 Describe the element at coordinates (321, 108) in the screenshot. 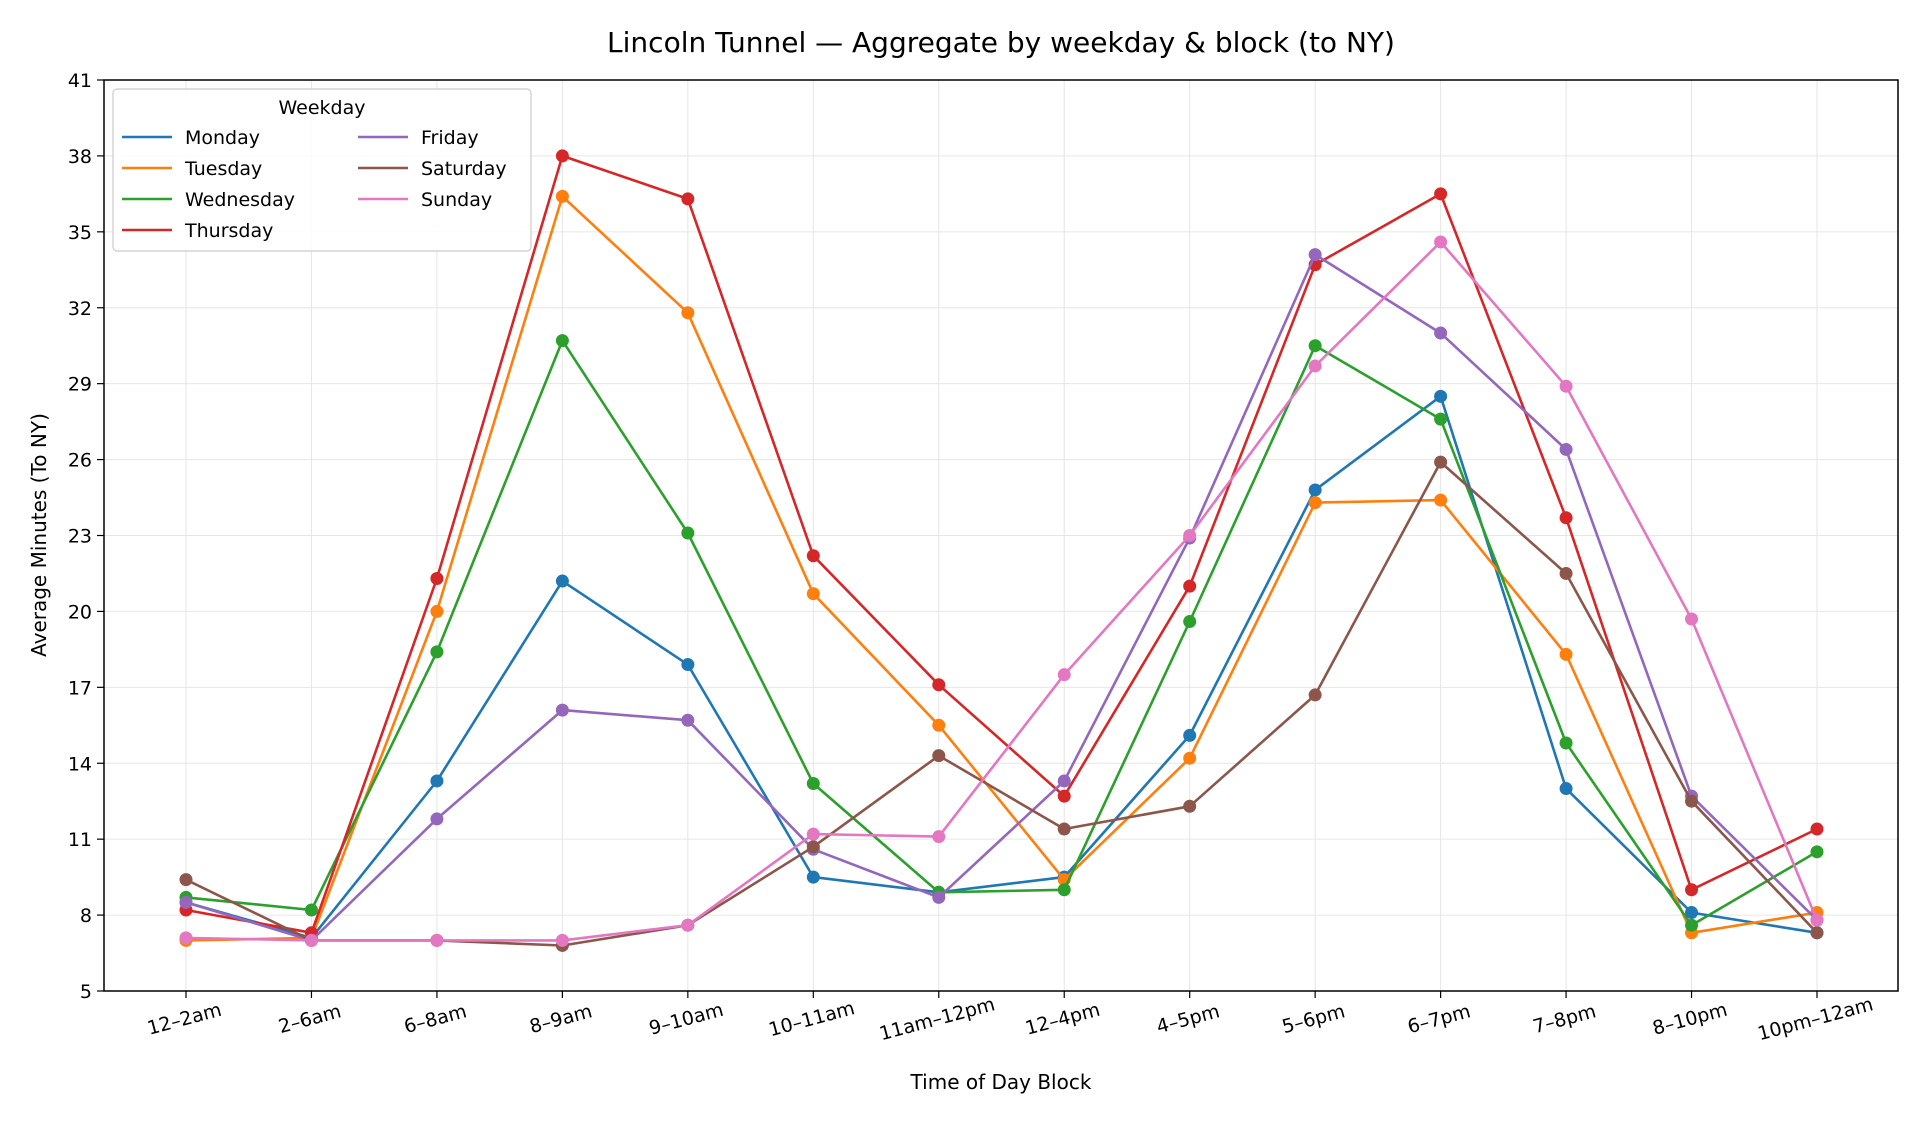

I see `legend-title: Weekday` at that location.